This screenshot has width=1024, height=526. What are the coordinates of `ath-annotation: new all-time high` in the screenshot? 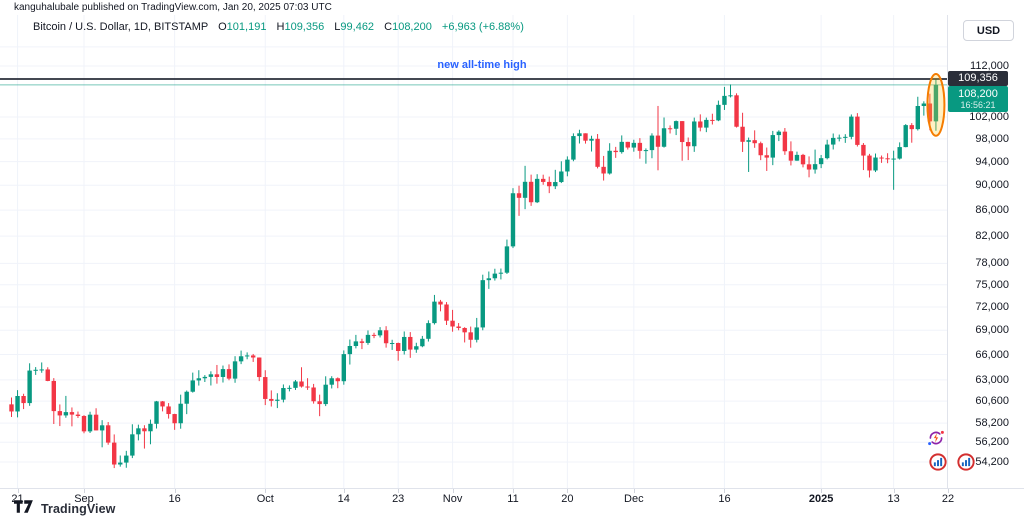 It's located at (482, 65).